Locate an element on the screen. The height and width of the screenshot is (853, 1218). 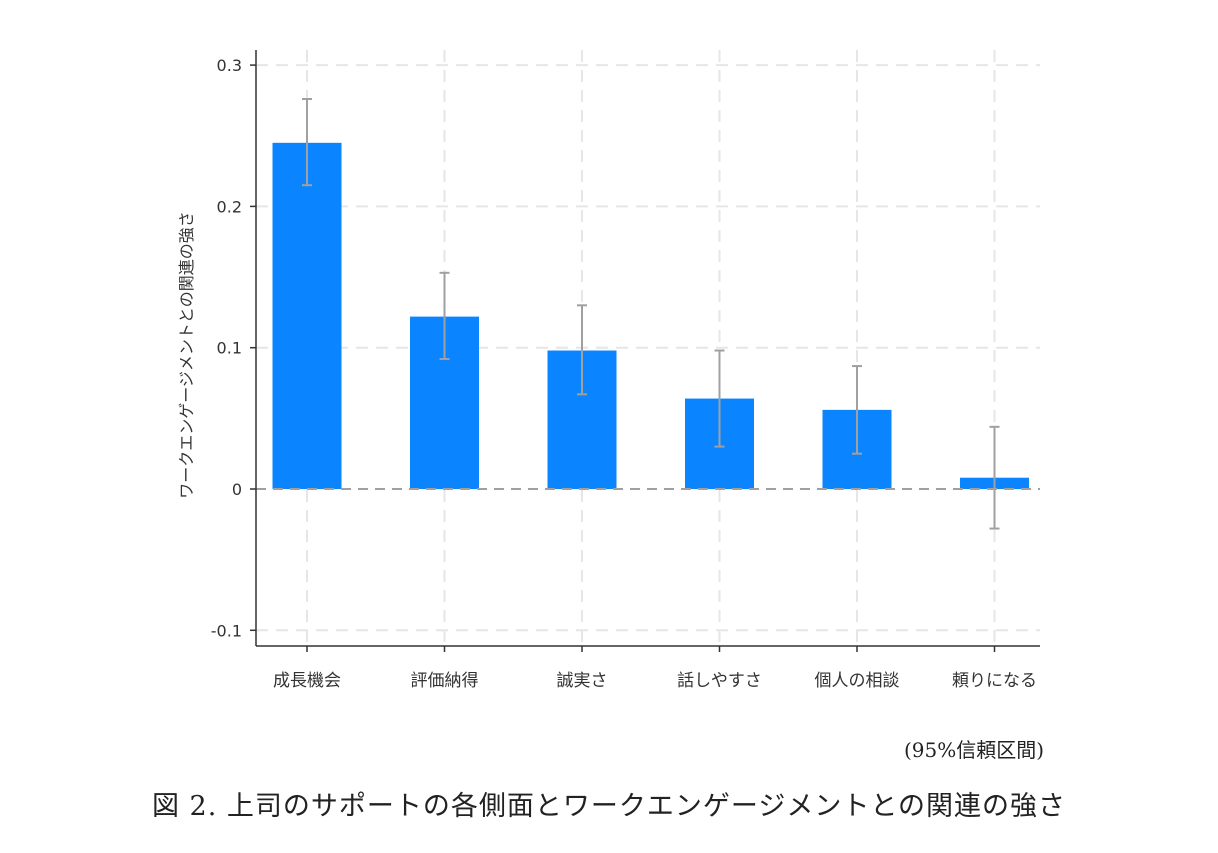
x-tick-label: 頼りになる is located at coordinates (994, 681).